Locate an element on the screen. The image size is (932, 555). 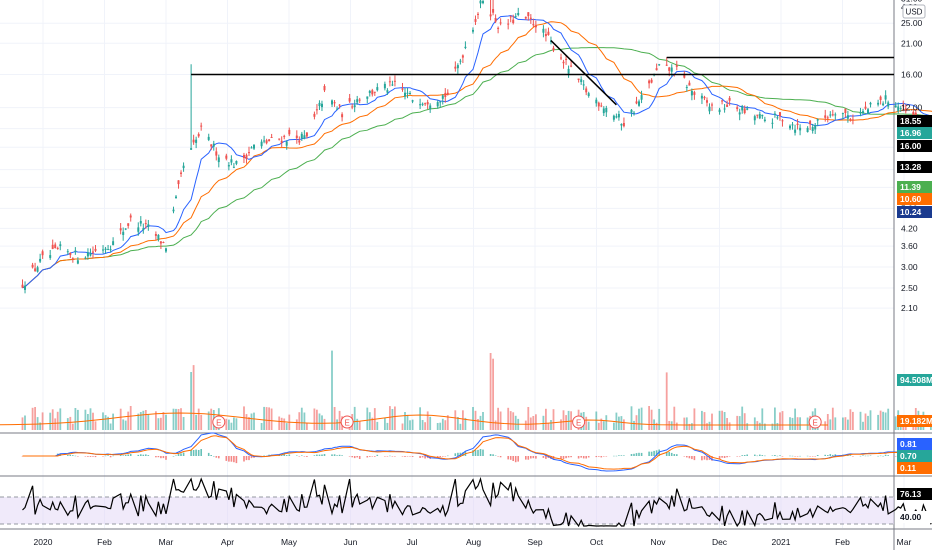
time-tick-label: Aug is located at coordinates (473, 542).